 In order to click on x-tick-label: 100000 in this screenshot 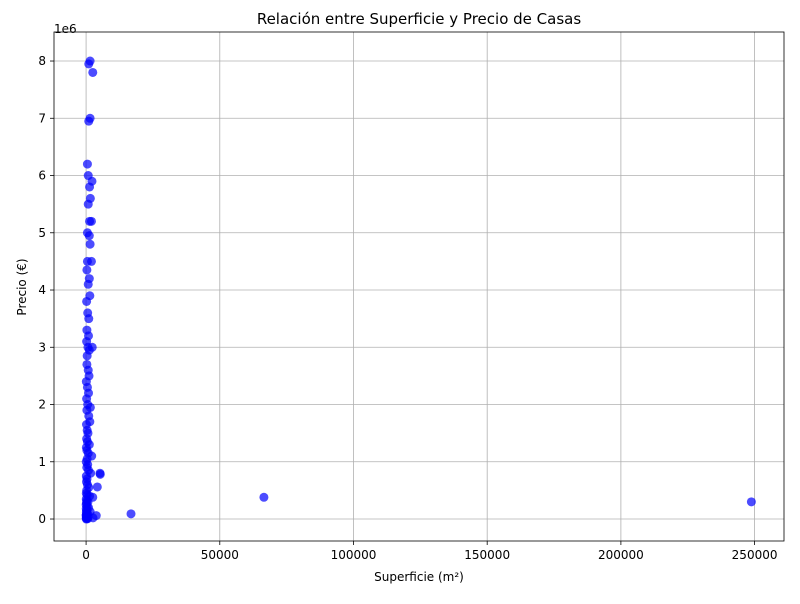, I will do `click(354, 555)`.